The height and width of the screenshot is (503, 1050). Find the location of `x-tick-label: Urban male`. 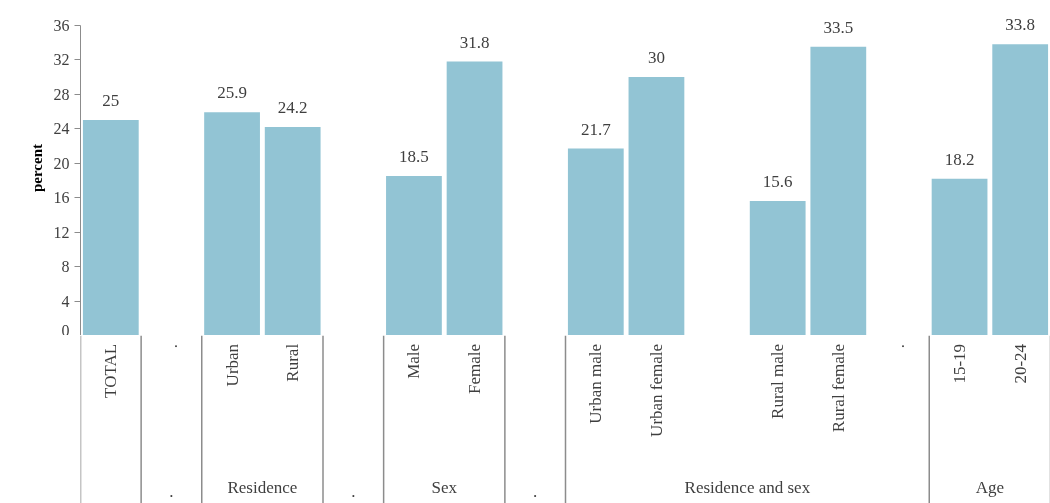

x-tick-label: Urban male is located at coordinates (596, 383).